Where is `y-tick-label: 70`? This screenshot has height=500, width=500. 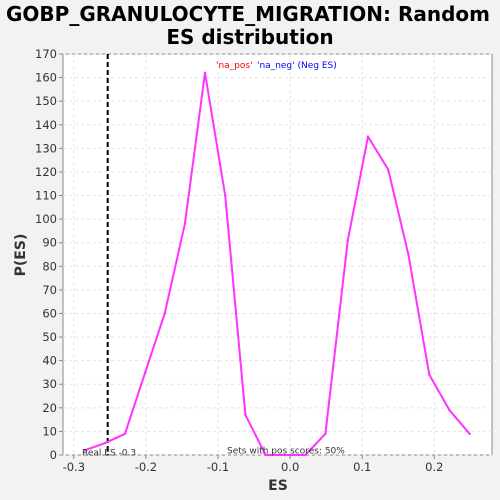 y-tick-label: 70 is located at coordinates (49, 290).